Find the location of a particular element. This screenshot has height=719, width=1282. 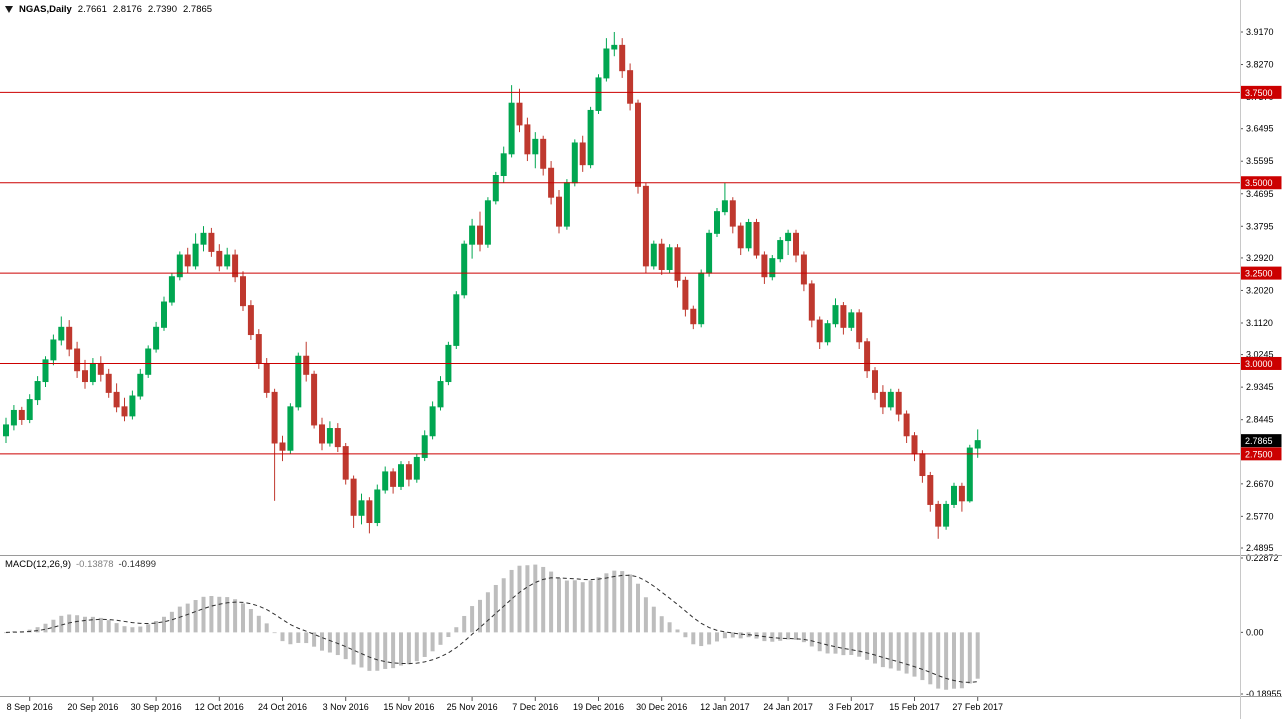

price-axis-label: 3.1120 is located at coordinates (1259, 323).